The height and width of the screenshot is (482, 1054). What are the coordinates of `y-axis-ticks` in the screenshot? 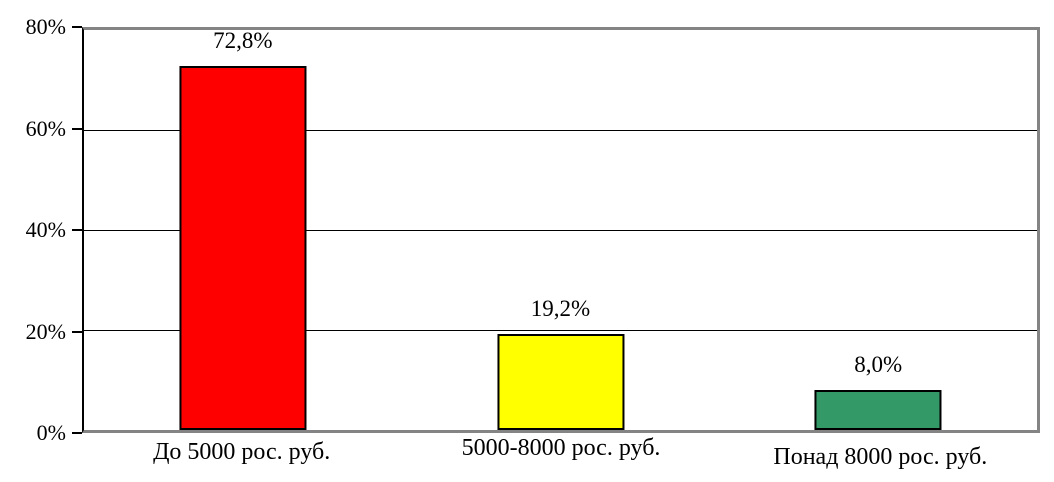 It's located at (77, 230).